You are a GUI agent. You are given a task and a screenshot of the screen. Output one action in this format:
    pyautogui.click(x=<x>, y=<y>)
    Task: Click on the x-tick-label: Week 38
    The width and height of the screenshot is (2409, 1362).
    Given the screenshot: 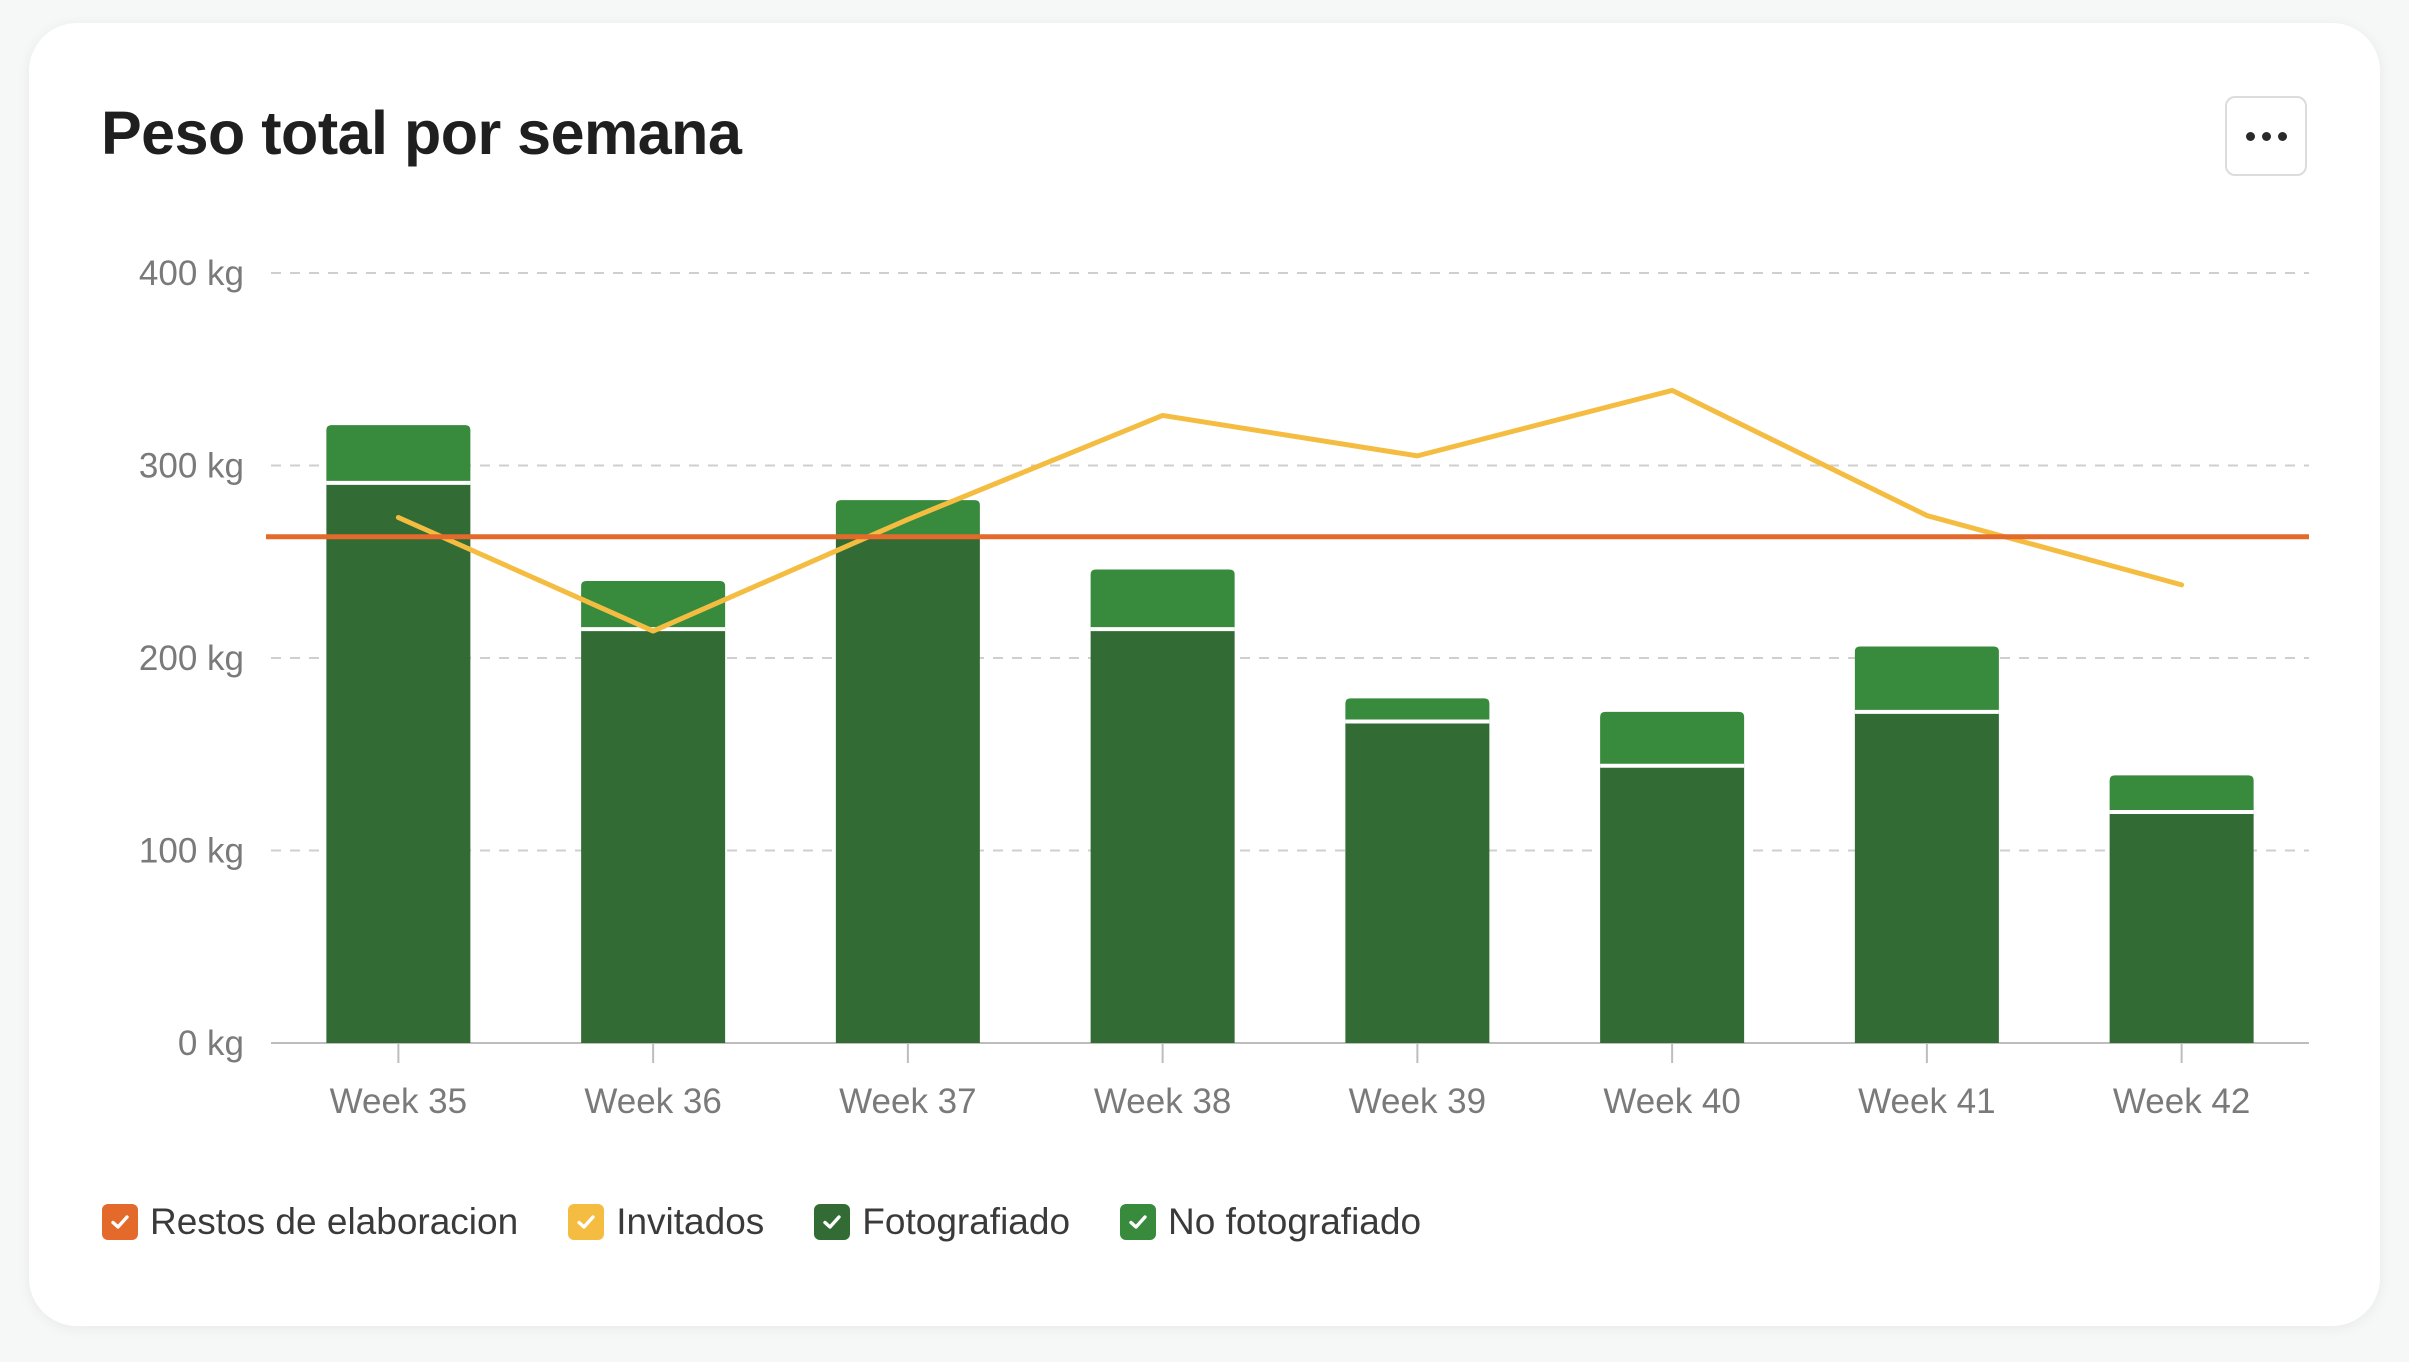 What is the action you would take?
    pyautogui.click(x=1163, y=1101)
    